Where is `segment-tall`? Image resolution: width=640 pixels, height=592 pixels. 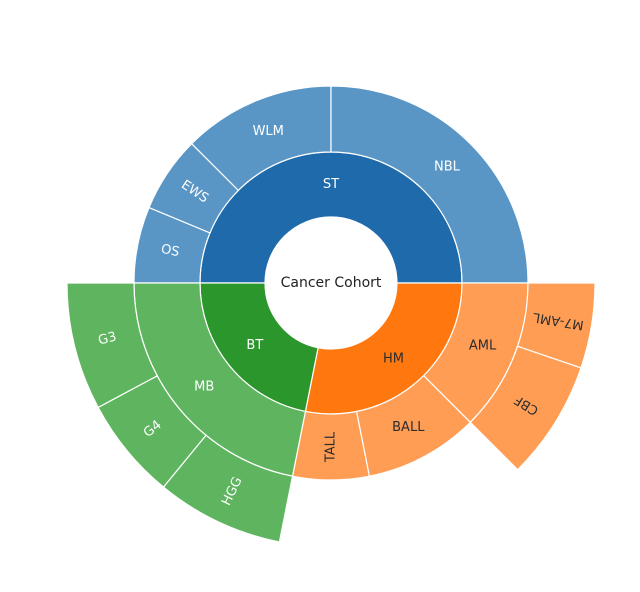 segment-tall is located at coordinates (331, 445).